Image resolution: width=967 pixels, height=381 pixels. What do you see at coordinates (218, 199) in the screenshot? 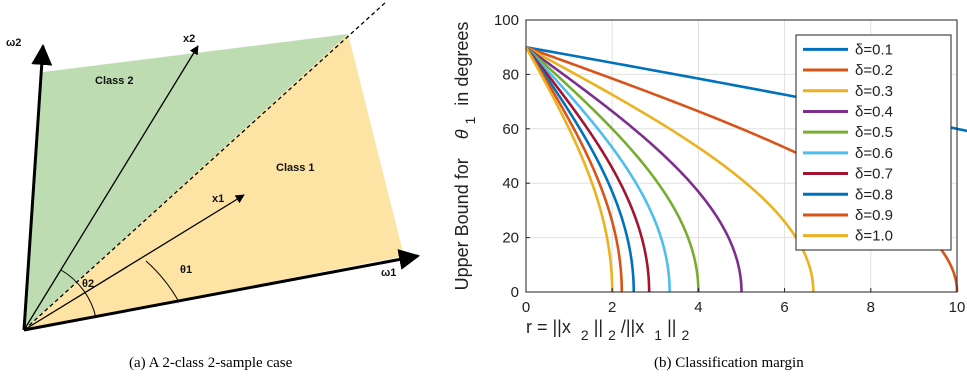
I see `x1-label: x1` at bounding box center [218, 199].